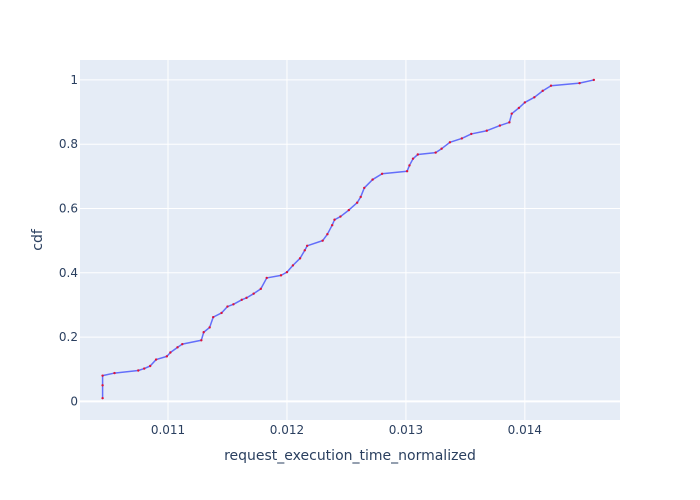  I want to click on x-tick-label: 0.012, so click(287, 430).